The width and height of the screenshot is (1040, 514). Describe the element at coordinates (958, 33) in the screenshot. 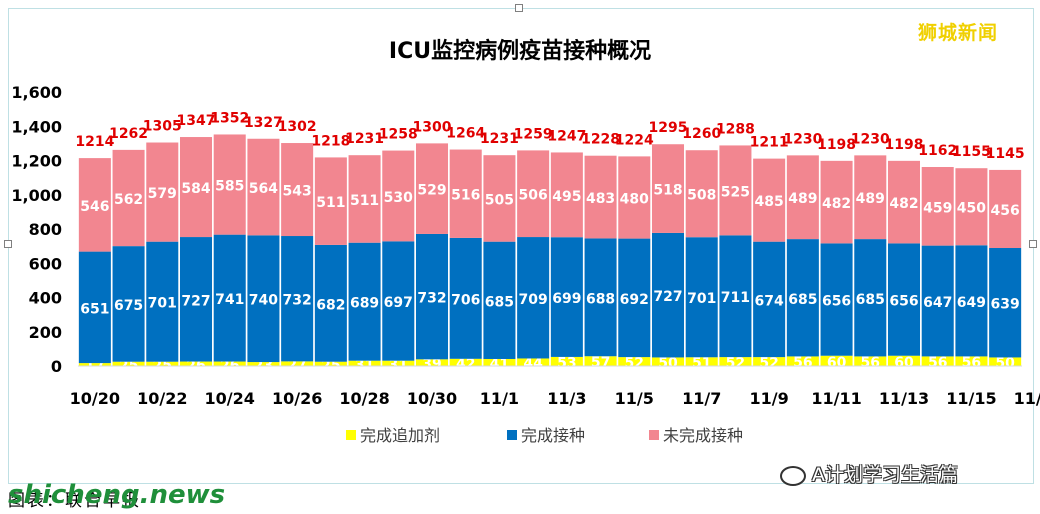

I see `brand-watermark: 狮城新闻` at that location.